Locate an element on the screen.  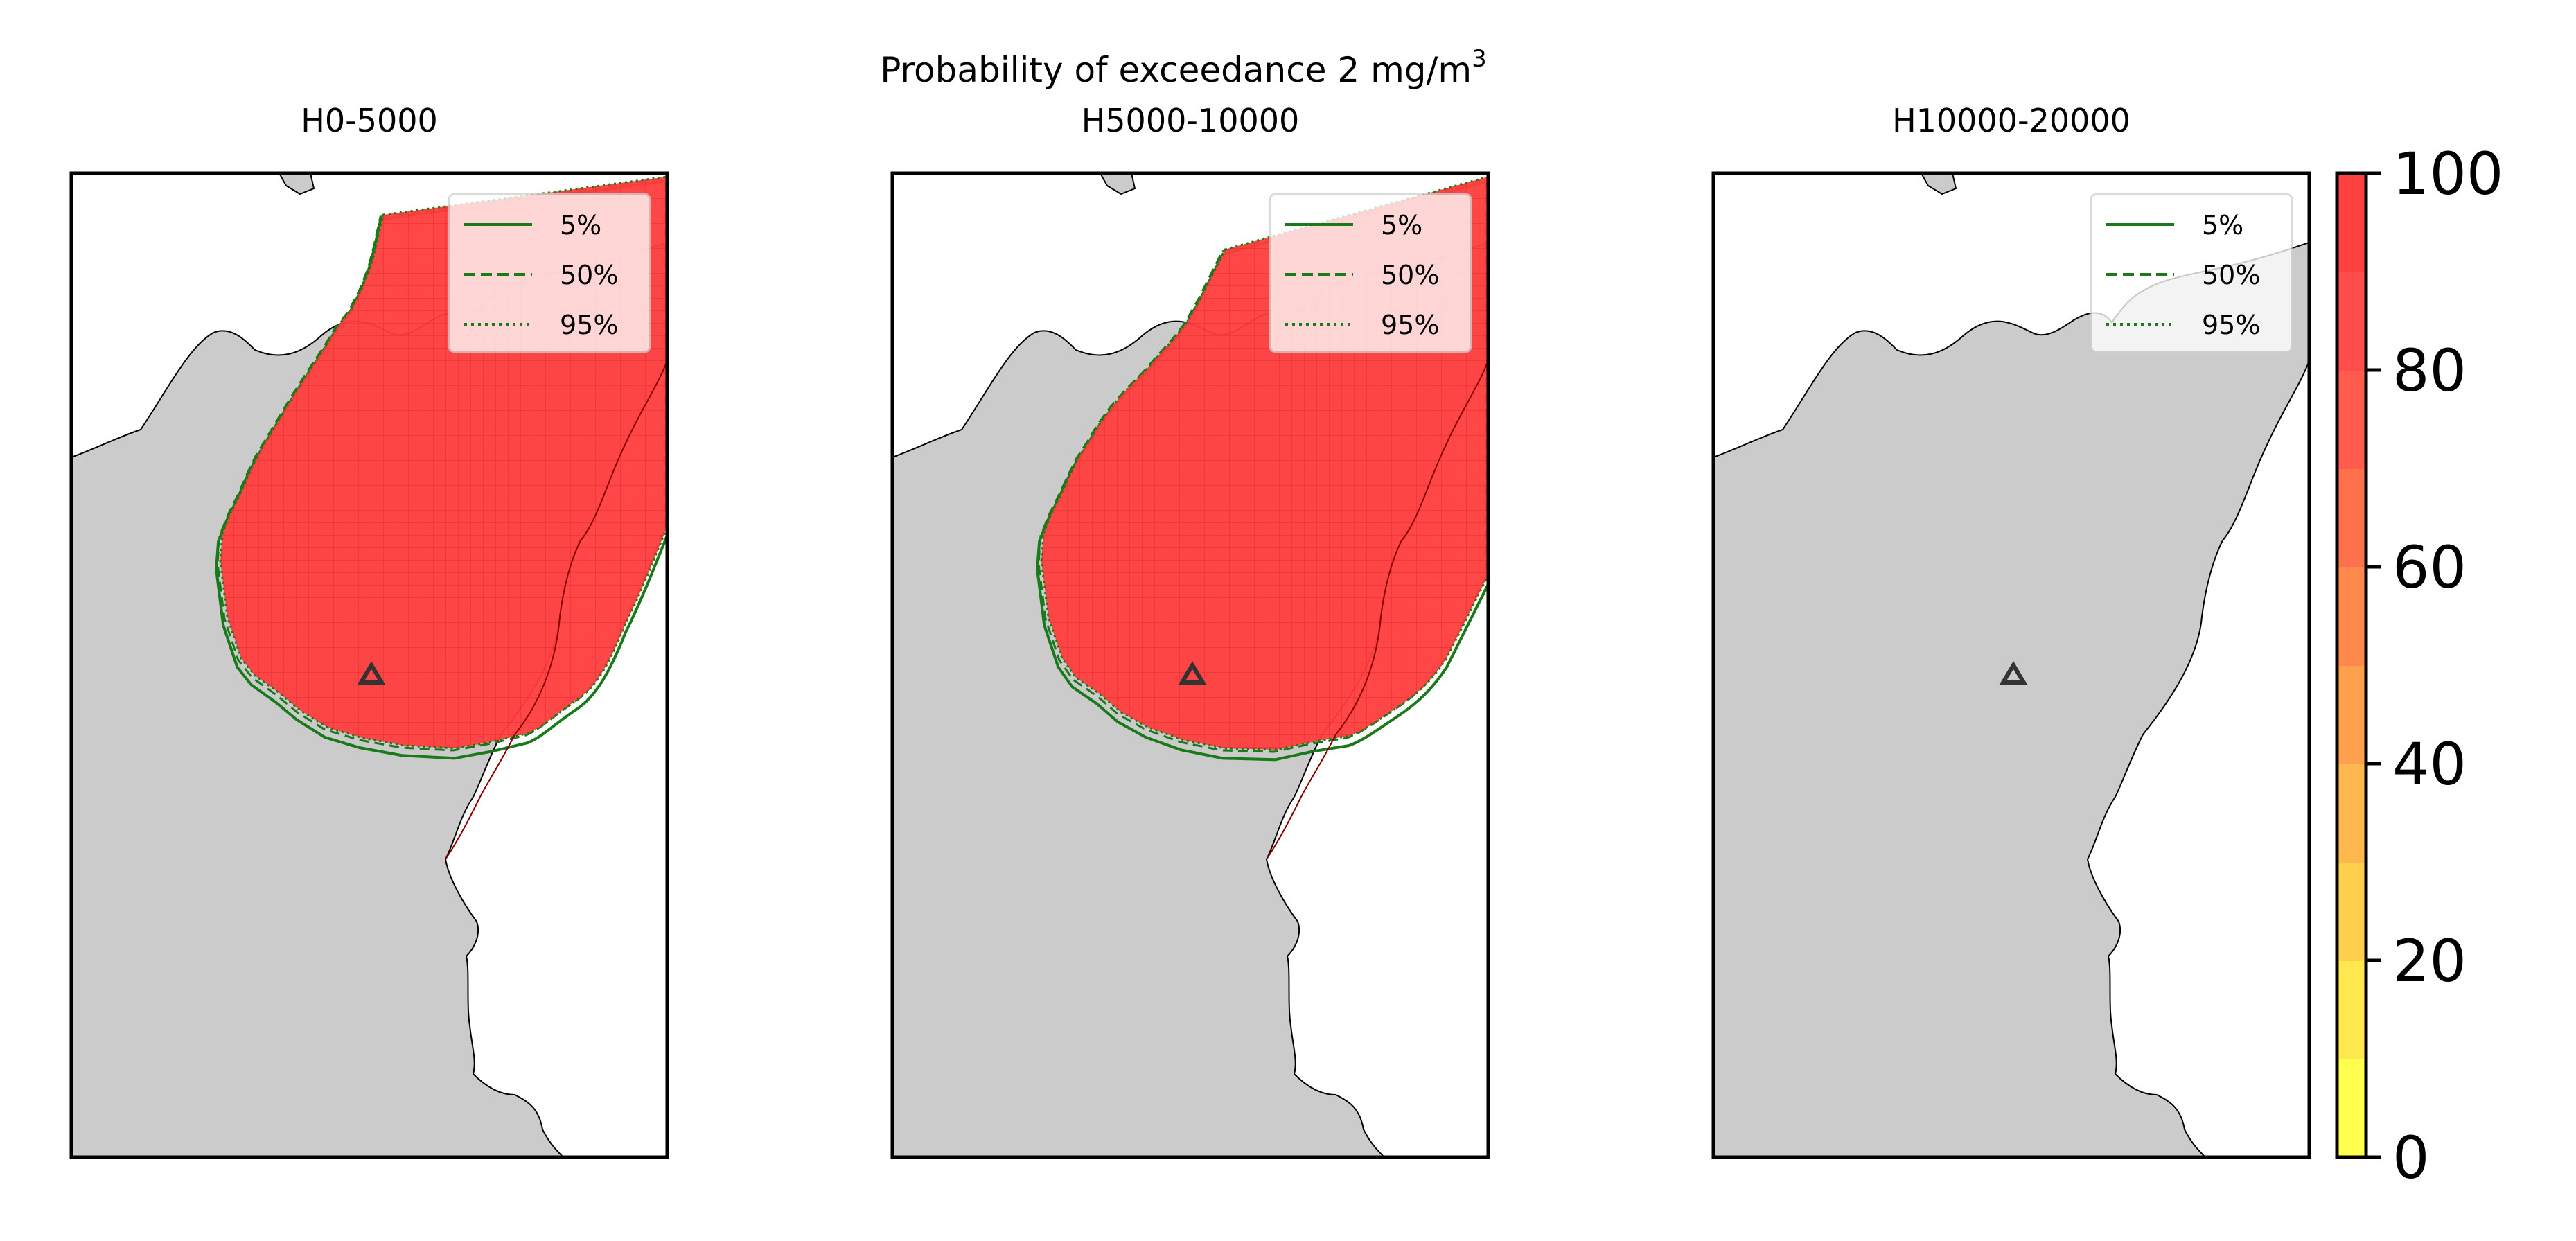
panel-title: H10000-20000 is located at coordinates (2012, 120).